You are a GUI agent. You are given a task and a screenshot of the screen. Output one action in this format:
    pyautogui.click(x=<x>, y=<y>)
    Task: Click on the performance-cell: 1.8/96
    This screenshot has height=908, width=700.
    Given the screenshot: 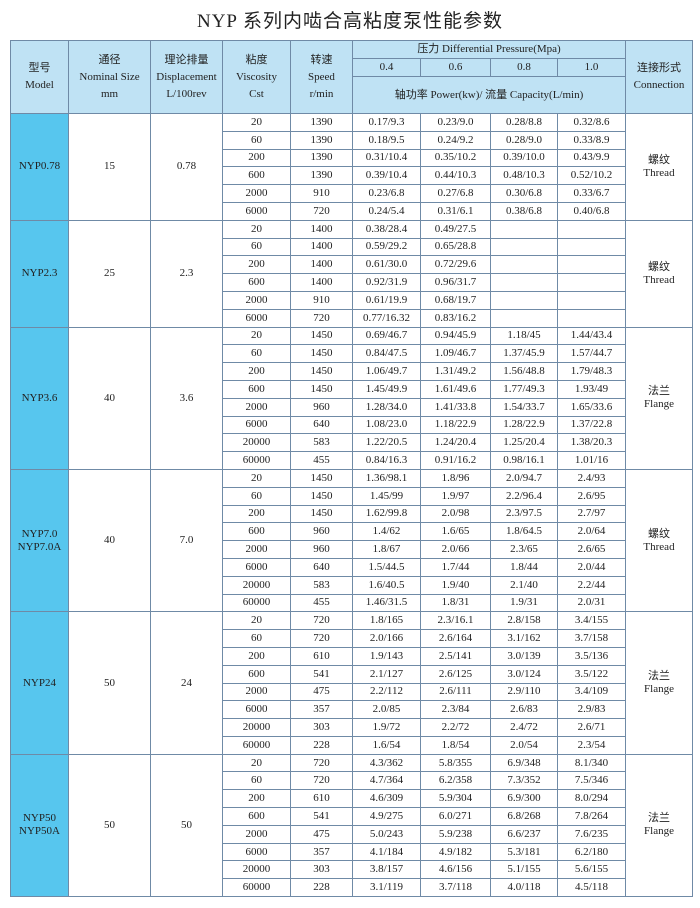 What is the action you would take?
    pyautogui.click(x=455, y=478)
    